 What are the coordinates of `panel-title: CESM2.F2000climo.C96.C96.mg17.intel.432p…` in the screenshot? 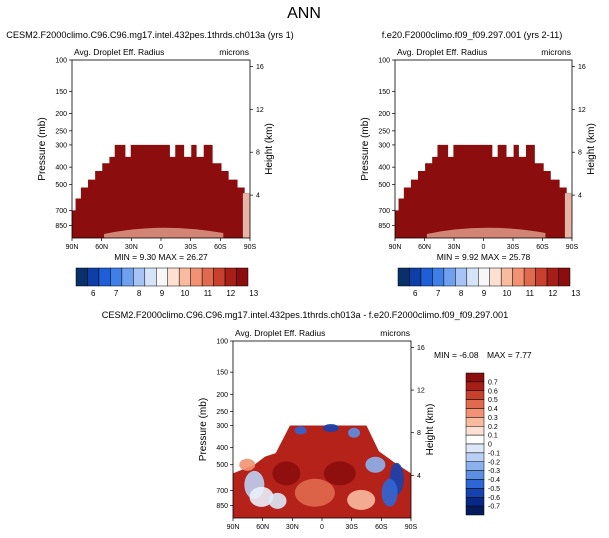 It's located at (305, 315).